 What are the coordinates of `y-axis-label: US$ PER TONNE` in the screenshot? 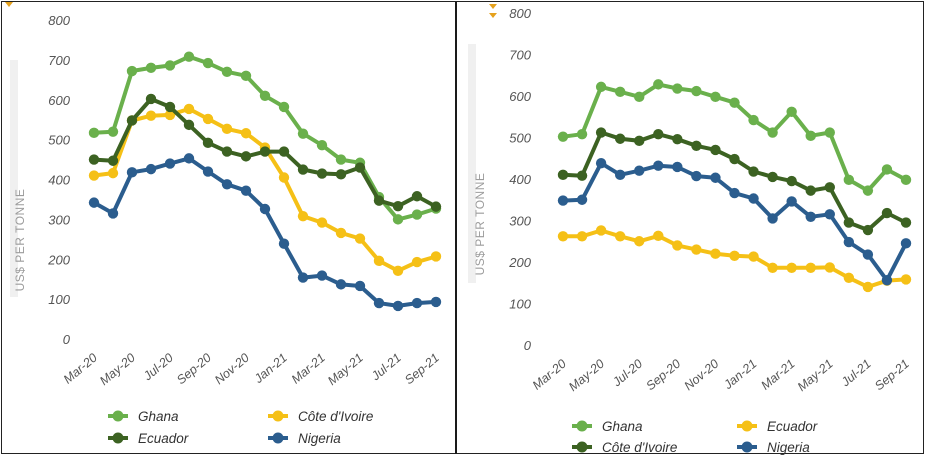 It's located at (20, 240).